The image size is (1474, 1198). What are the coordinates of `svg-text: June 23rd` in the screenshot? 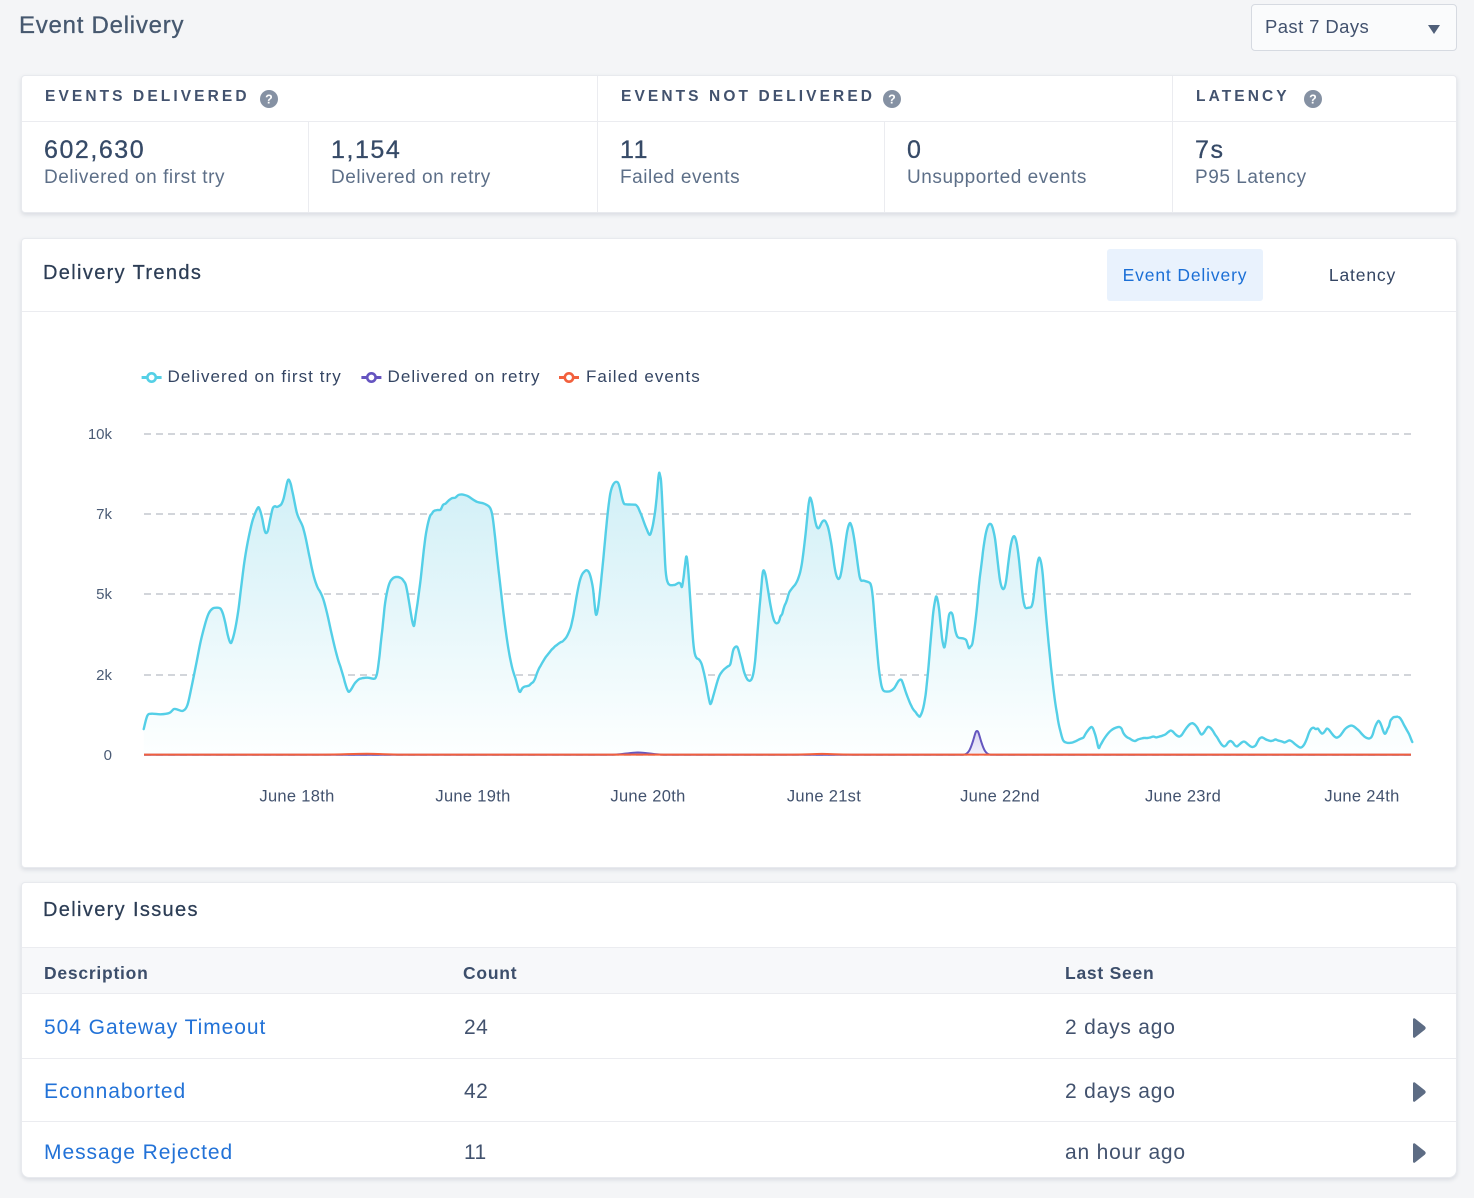 It's located at (1183, 796).